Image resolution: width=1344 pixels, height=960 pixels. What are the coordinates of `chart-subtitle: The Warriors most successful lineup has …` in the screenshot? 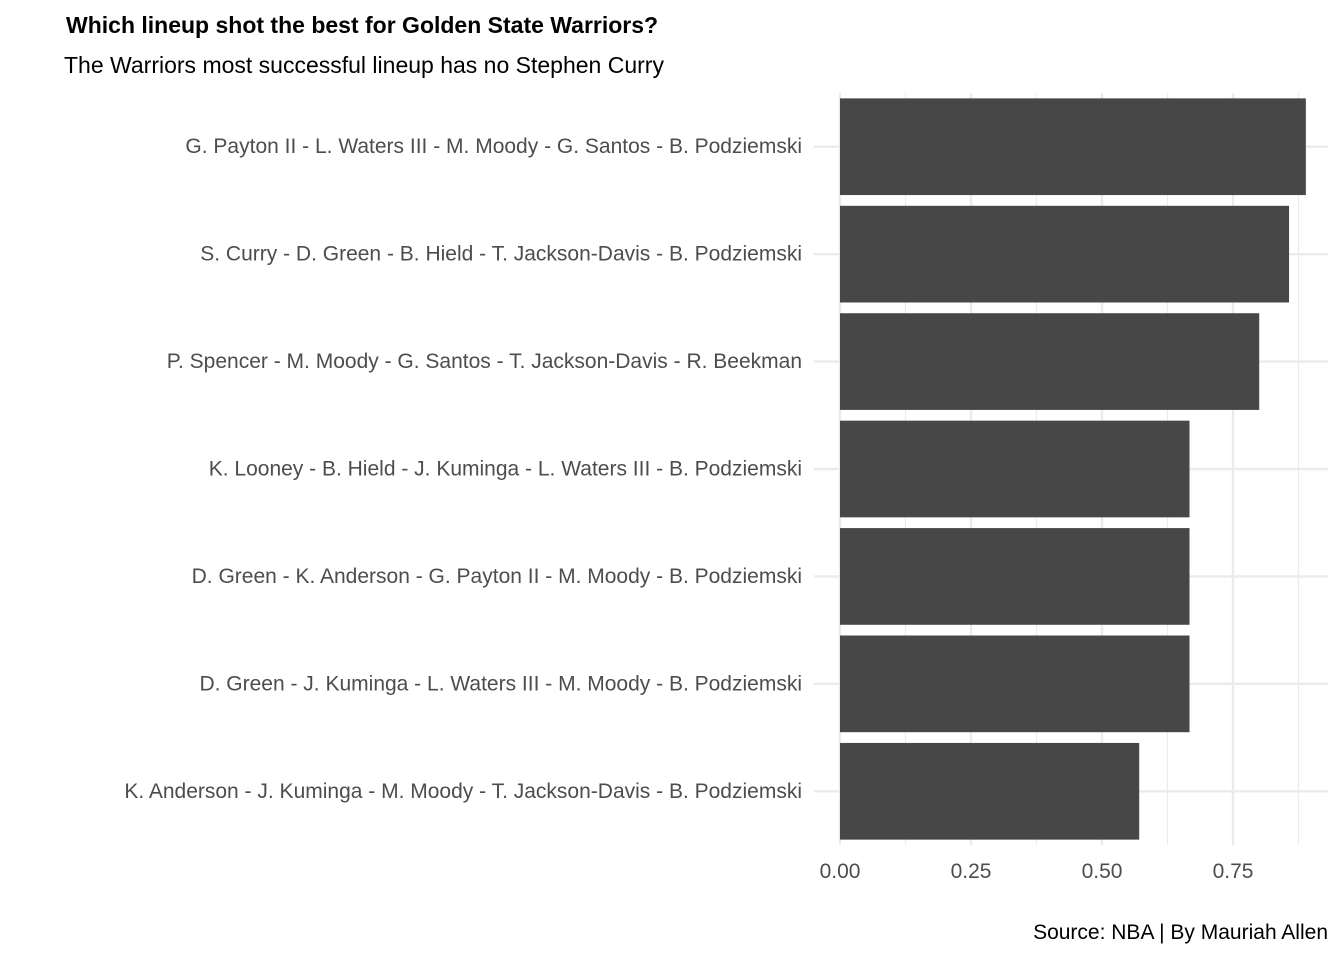 It's located at (364, 65).